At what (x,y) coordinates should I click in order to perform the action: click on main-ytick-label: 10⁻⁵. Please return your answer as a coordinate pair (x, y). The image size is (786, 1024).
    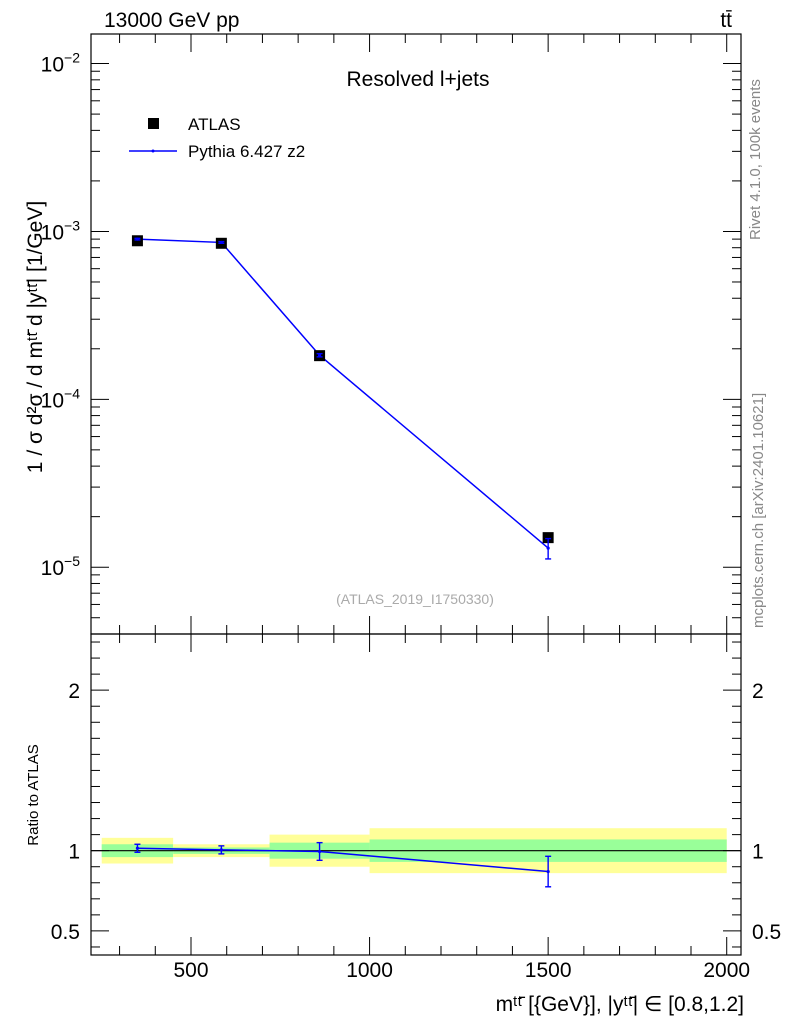
    Looking at the image, I should click on (61, 566).